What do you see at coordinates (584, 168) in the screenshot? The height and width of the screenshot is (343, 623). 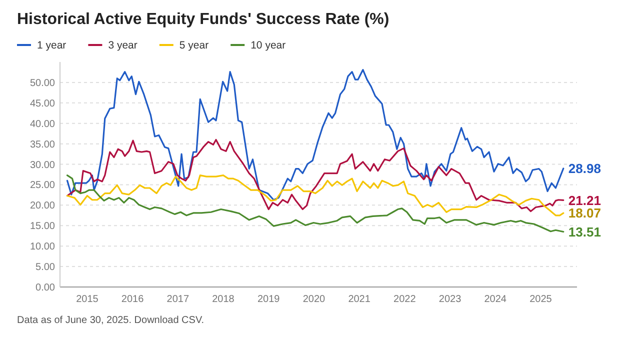 I see `data-label: 28.98` at bounding box center [584, 168].